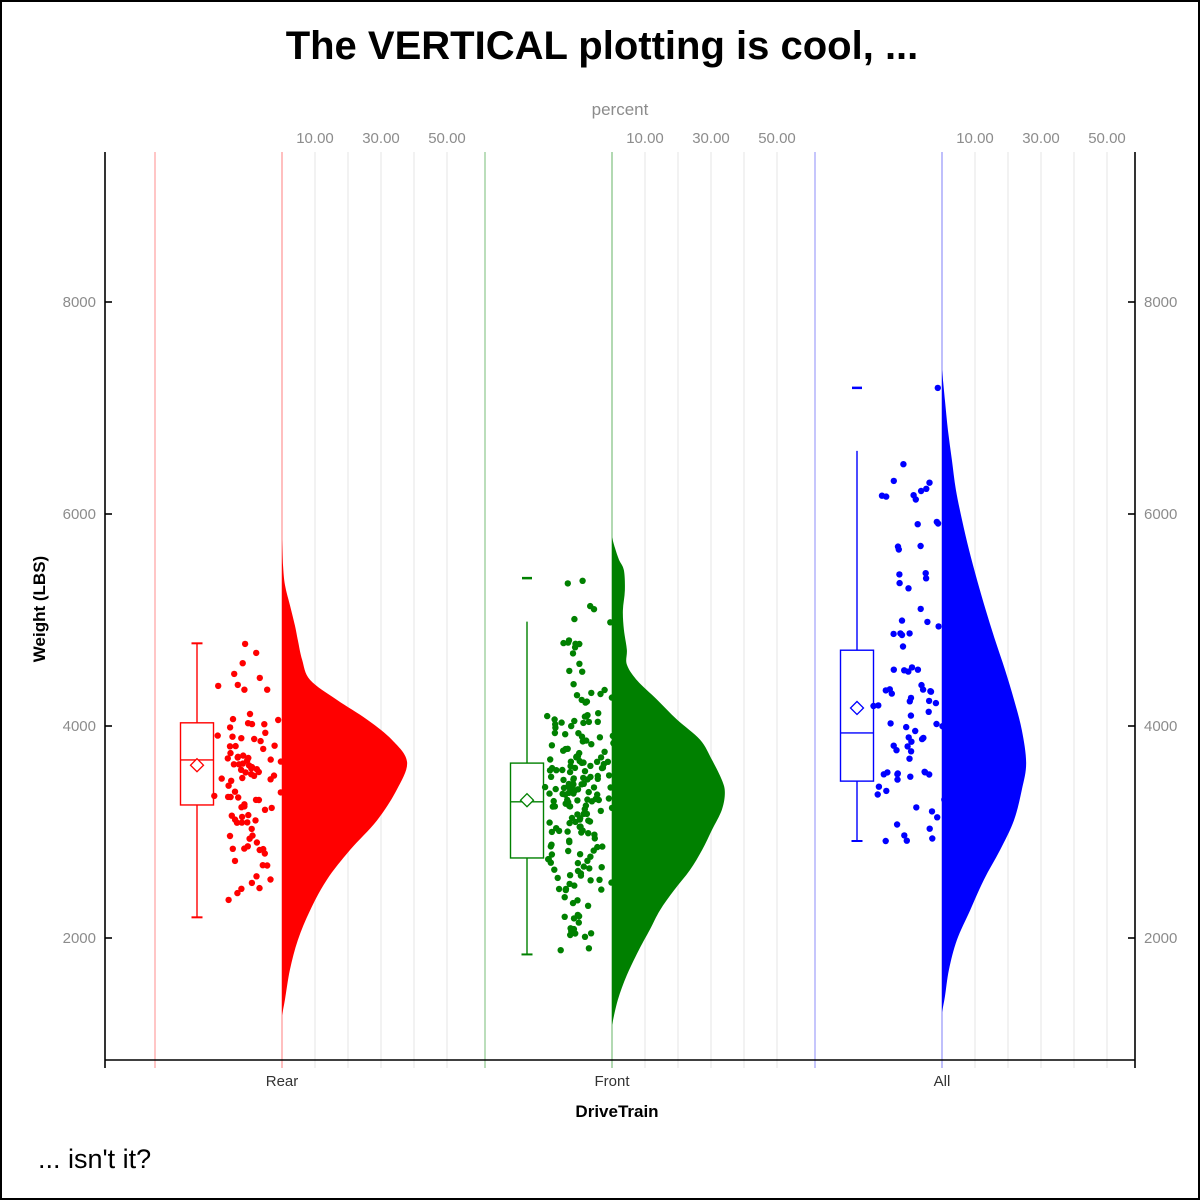 The image size is (1200, 1200). I want to click on left-axis-tick-label: 2000, so click(79, 938).